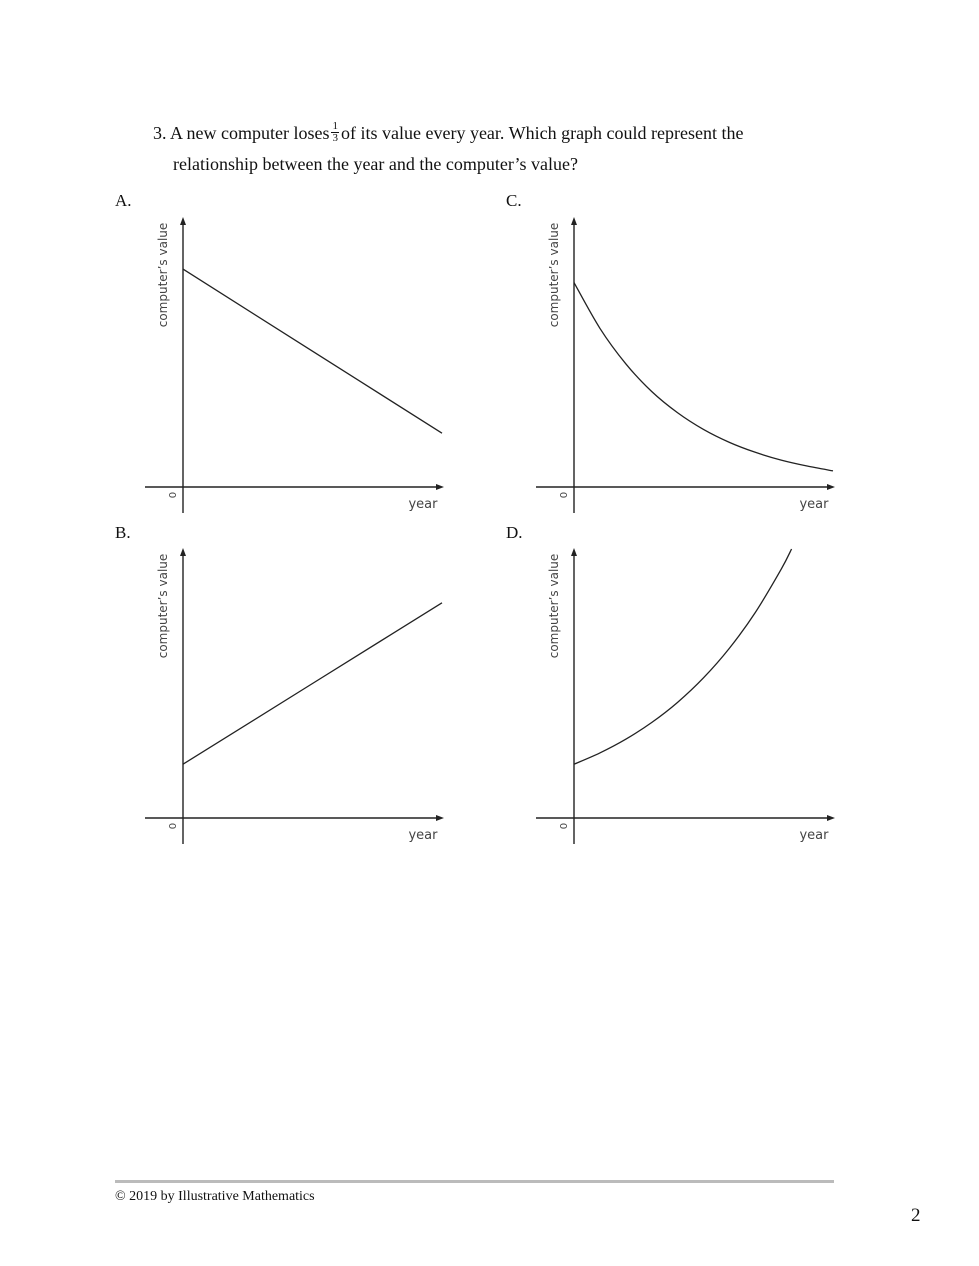 This screenshot has width=979, height=1266. What do you see at coordinates (335, 138) in the screenshot?
I see `fraction-denominator: 3` at bounding box center [335, 138].